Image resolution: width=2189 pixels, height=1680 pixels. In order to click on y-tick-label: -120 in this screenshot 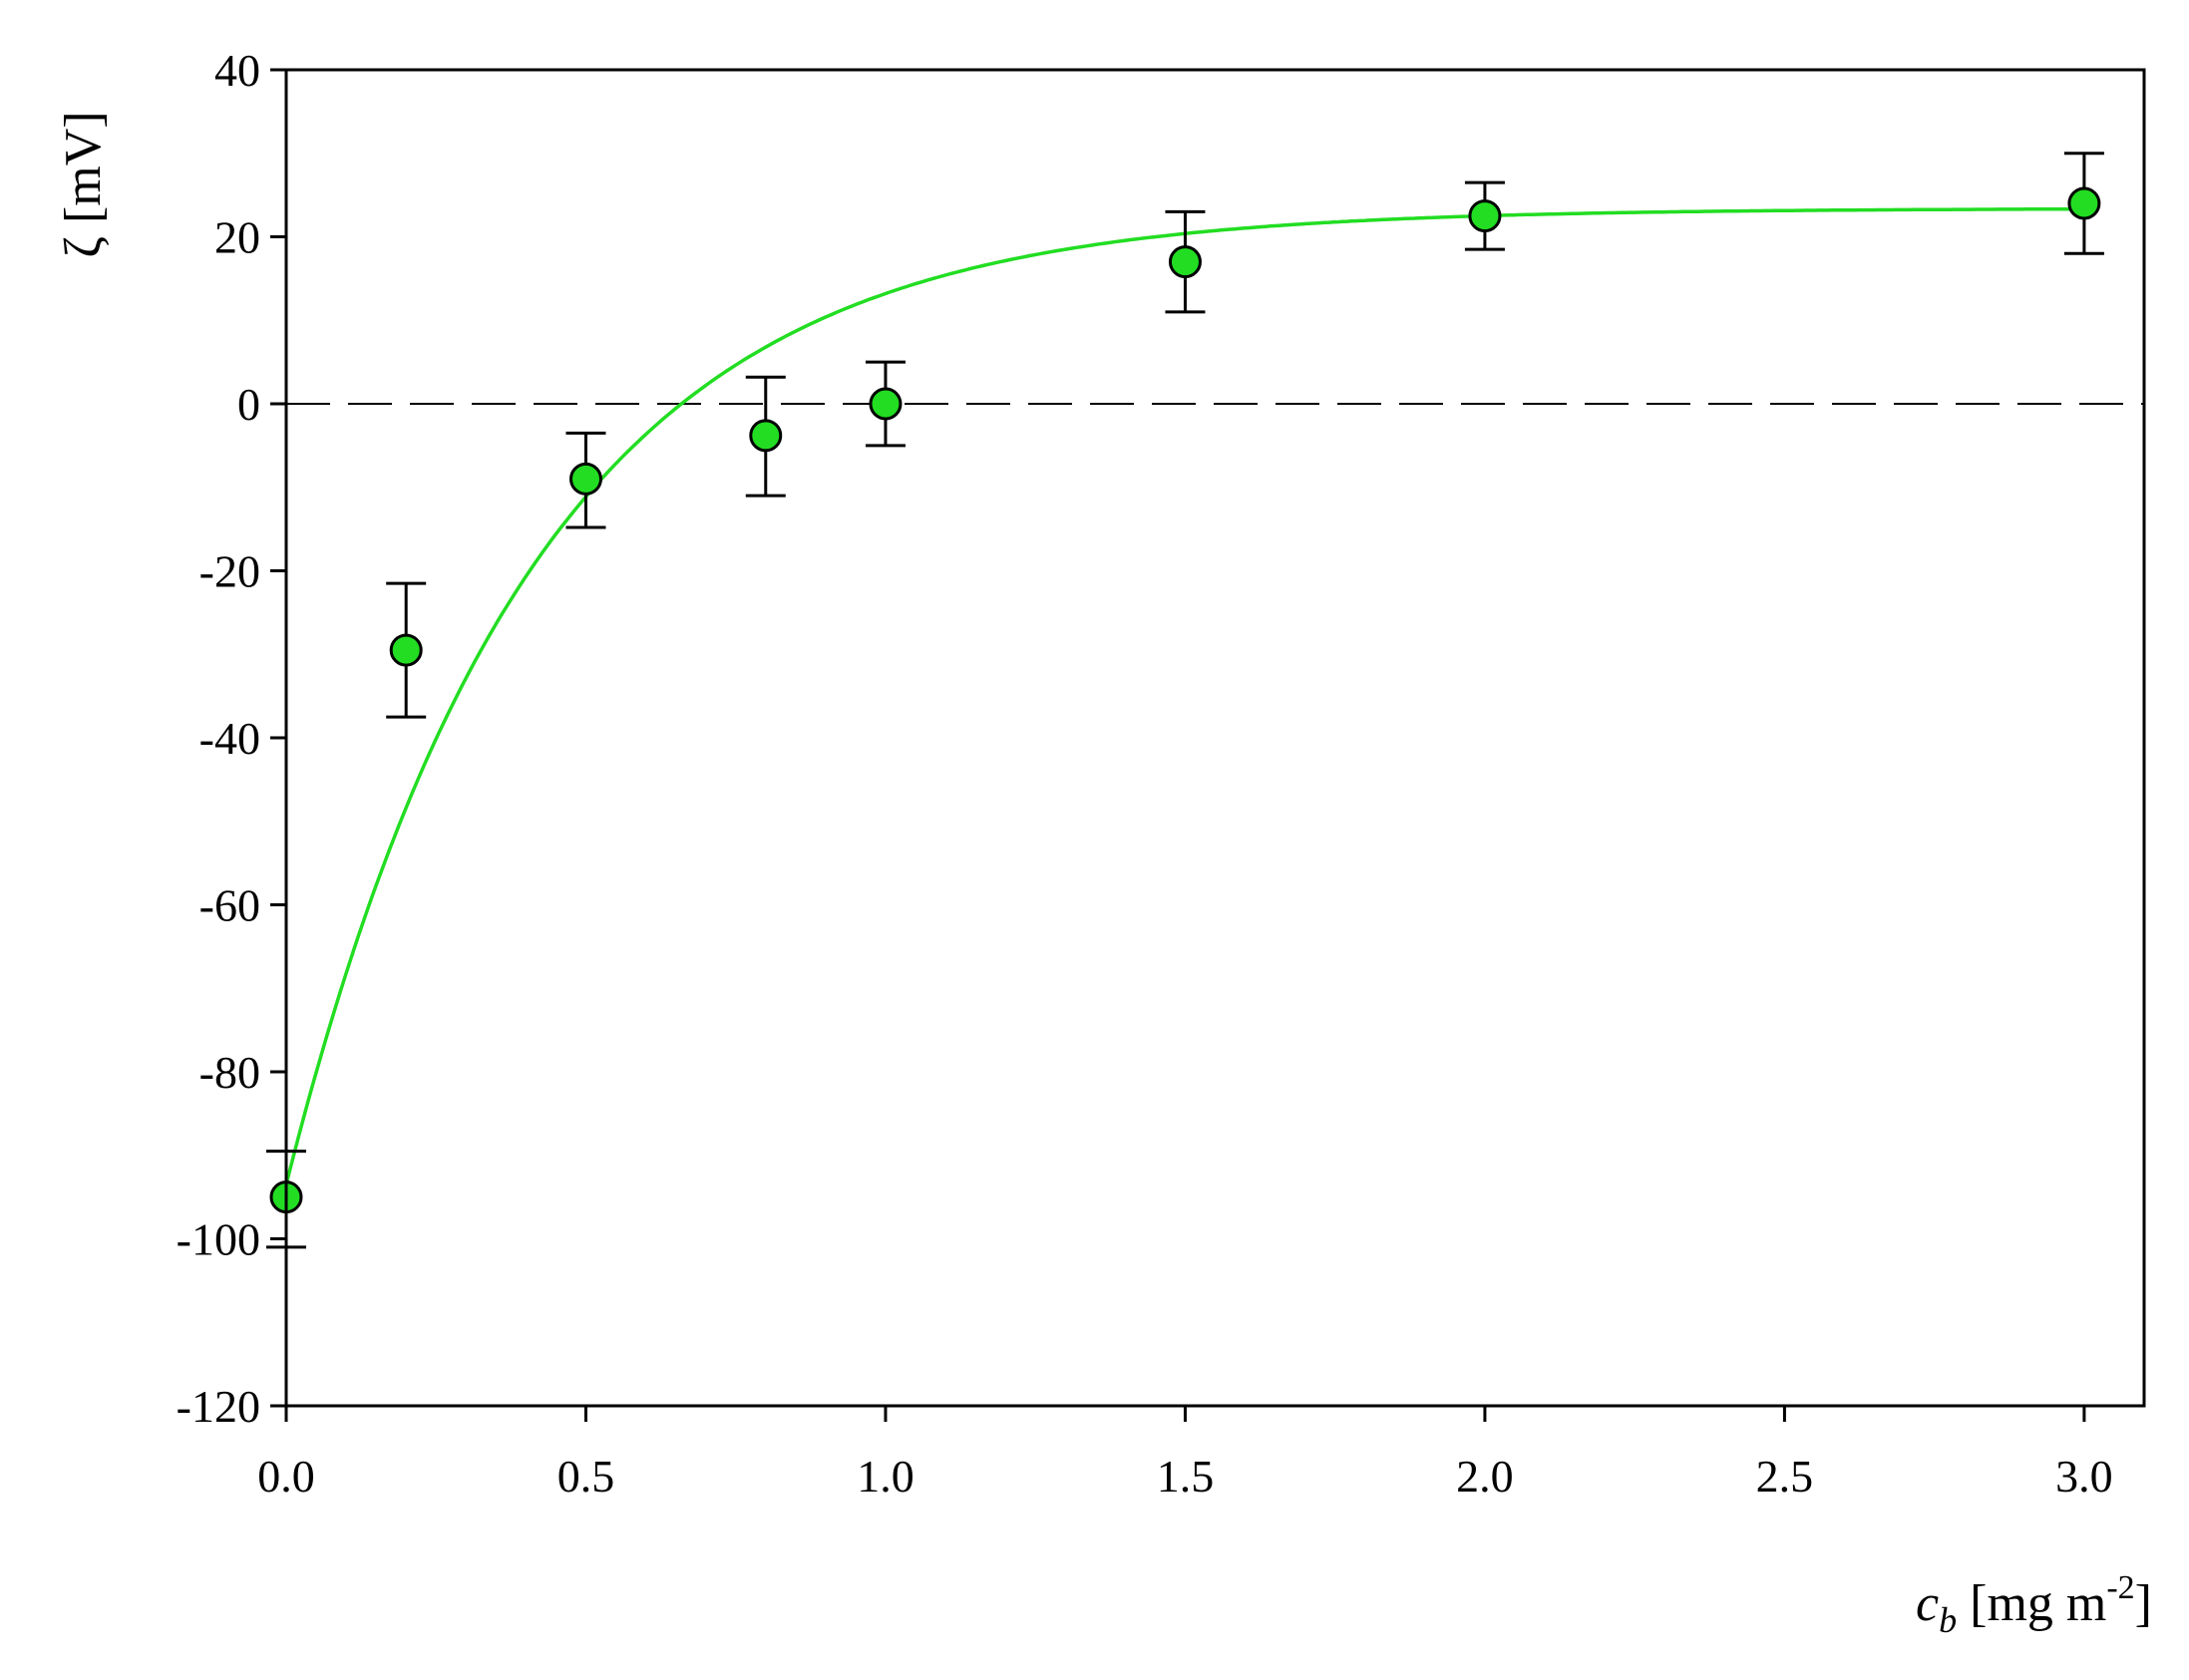, I will do `click(218, 1406)`.